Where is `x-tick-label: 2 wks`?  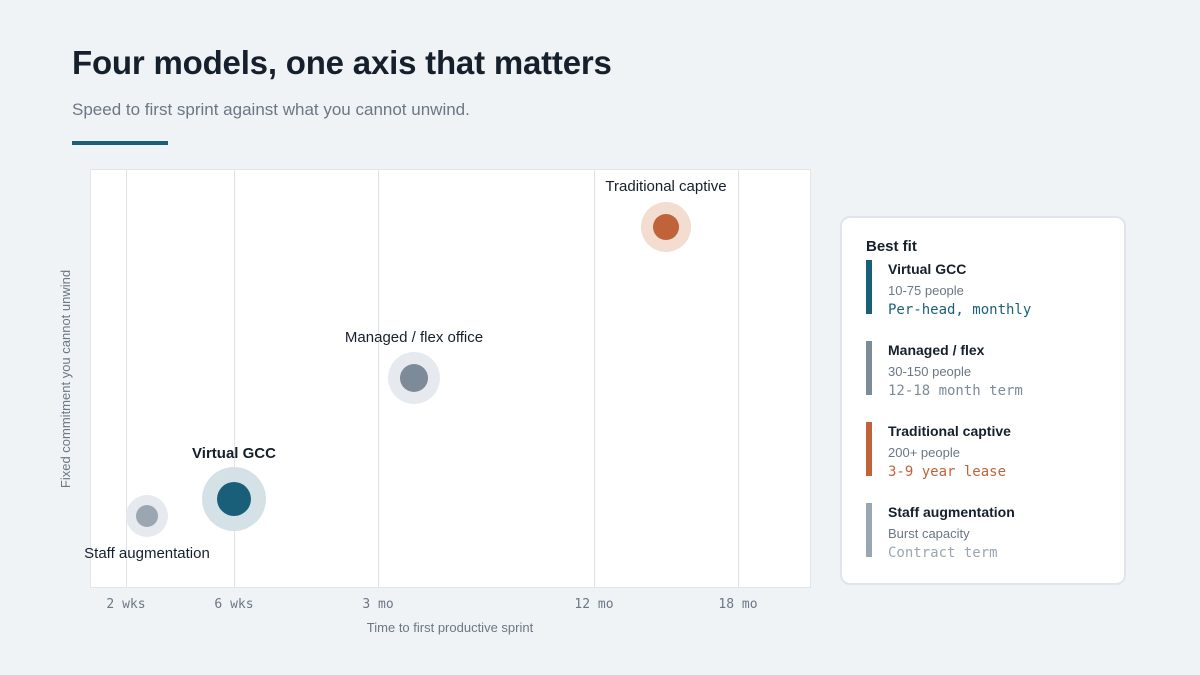 x-tick-label: 2 wks is located at coordinates (125, 604).